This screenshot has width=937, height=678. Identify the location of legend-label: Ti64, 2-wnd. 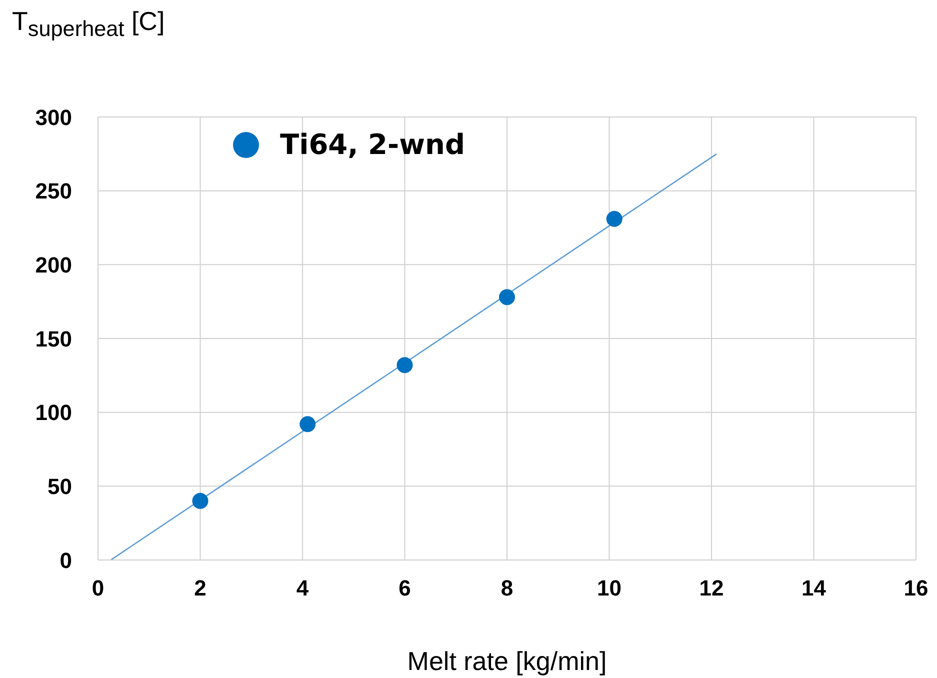
(372, 144).